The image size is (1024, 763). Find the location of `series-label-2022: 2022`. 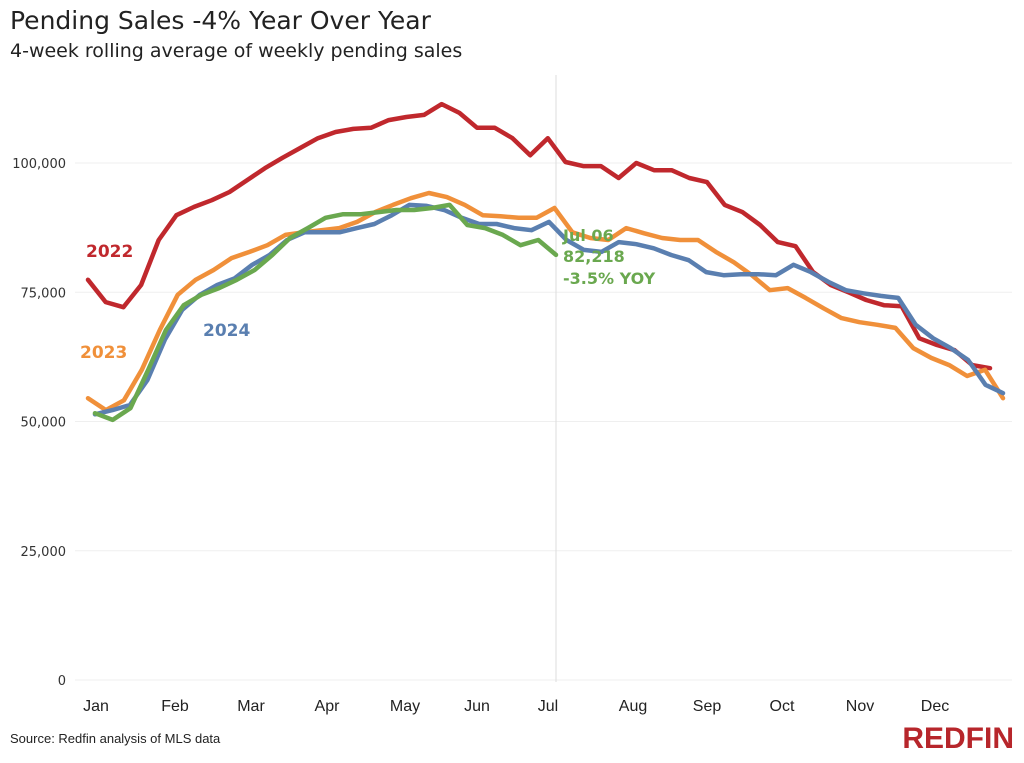

series-label-2022: 2022 is located at coordinates (109, 252).